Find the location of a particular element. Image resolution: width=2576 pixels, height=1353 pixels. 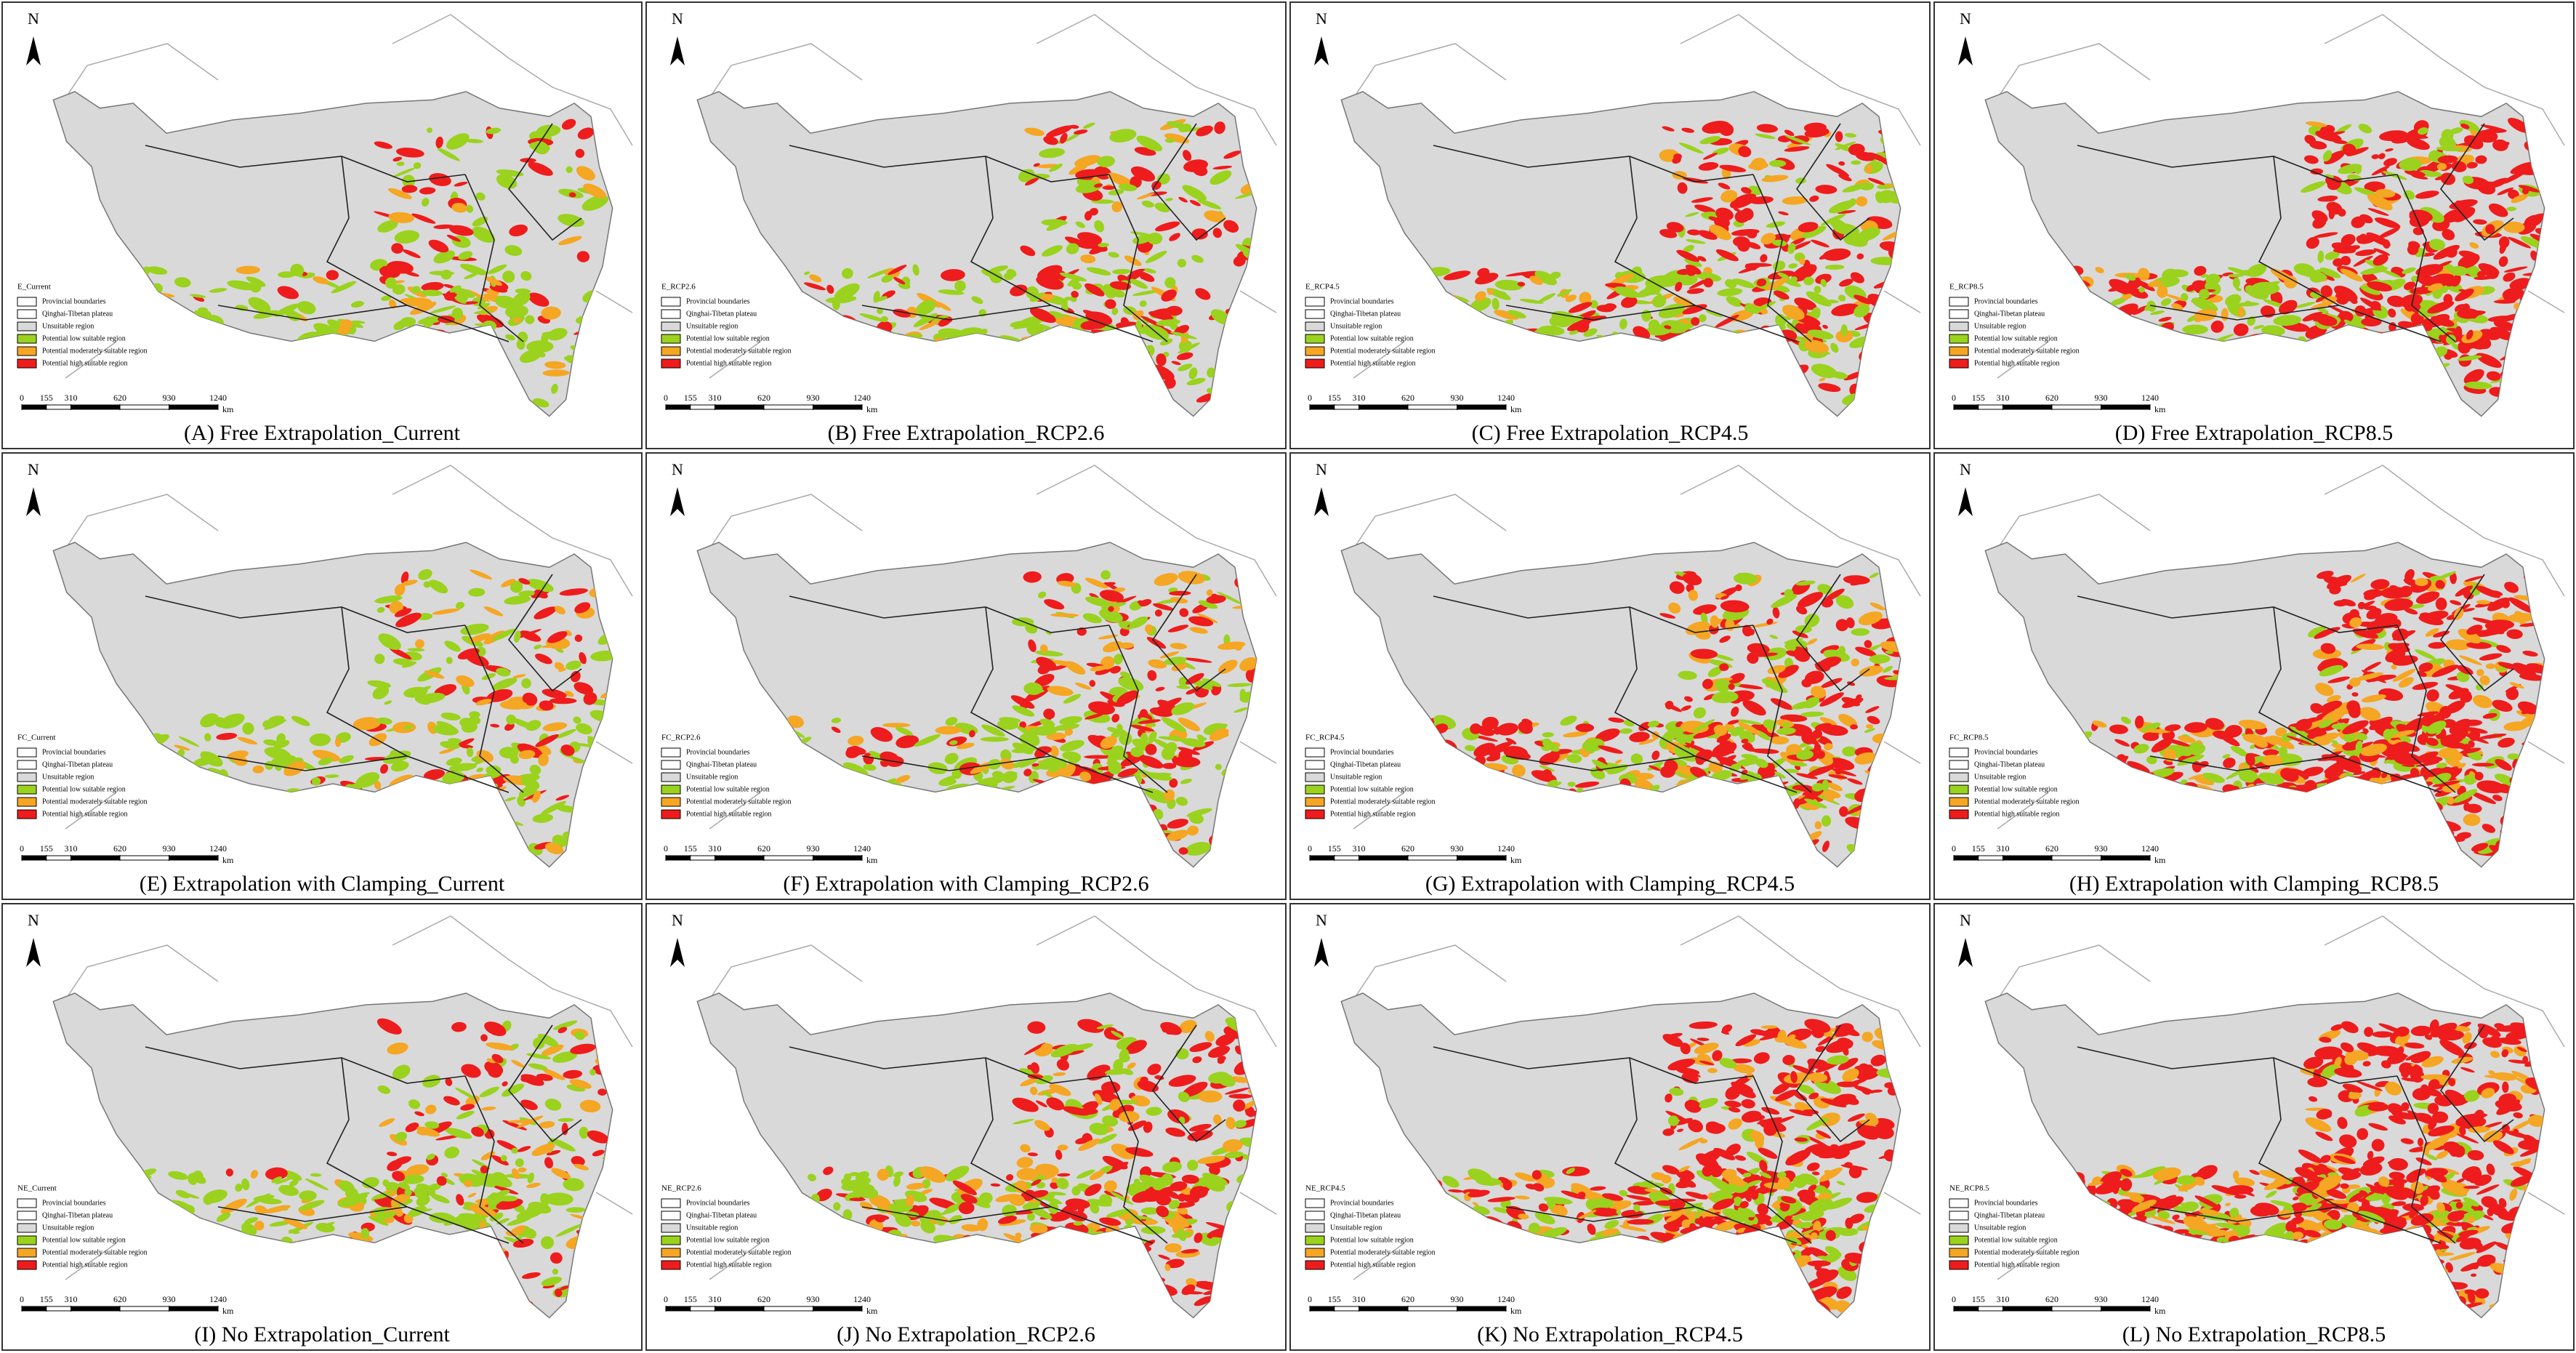

panel-caption: (G) Extrapolation with Clamping_RCP4.5 is located at coordinates (1610, 884).